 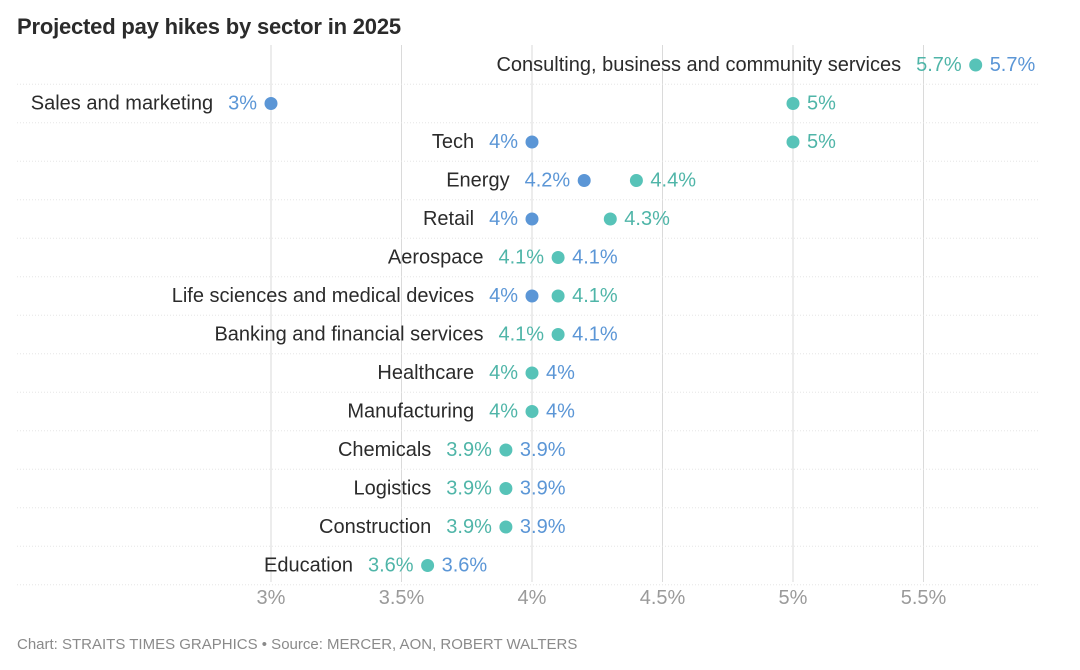 What do you see at coordinates (448, 219) in the screenshot?
I see `category-label: Retail` at bounding box center [448, 219].